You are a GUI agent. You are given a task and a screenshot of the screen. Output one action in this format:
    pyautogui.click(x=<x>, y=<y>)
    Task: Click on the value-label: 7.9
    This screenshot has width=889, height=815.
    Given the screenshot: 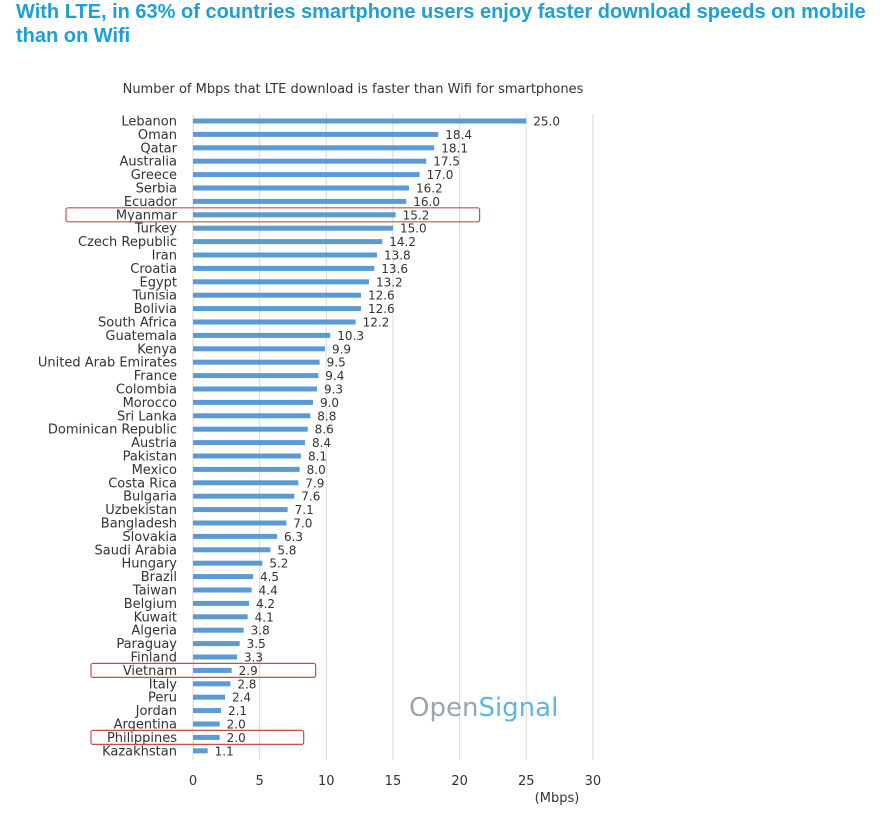 What is the action you would take?
    pyautogui.click(x=314, y=483)
    